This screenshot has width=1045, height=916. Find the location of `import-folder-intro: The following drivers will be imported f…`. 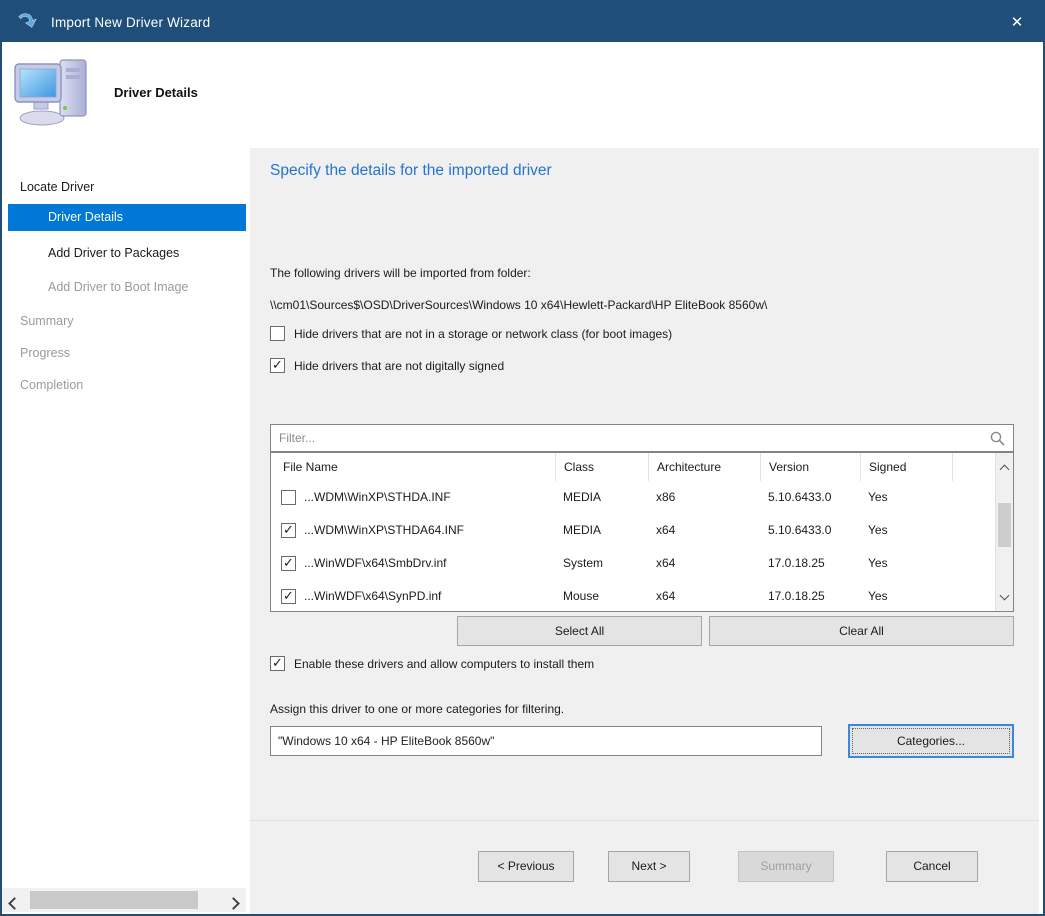

import-folder-intro: The following drivers will be imported f… is located at coordinates (400, 273).